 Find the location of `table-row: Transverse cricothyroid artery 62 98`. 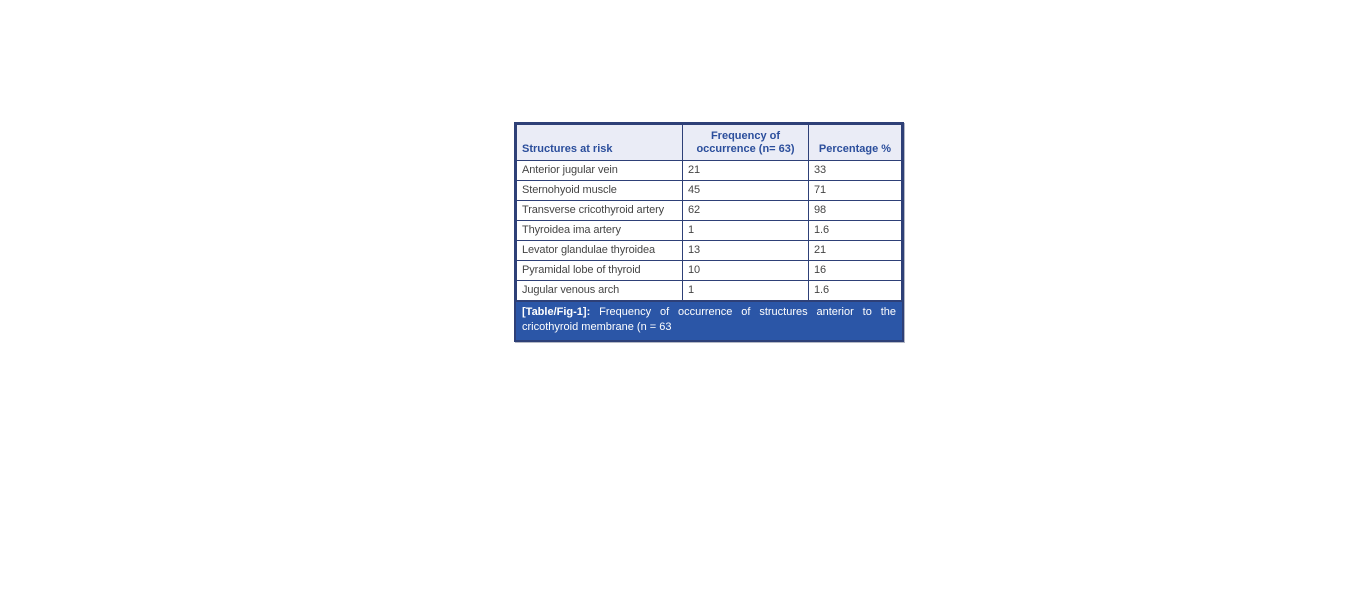

table-row: Transverse cricothyroid artery 62 98 is located at coordinates (709, 210).